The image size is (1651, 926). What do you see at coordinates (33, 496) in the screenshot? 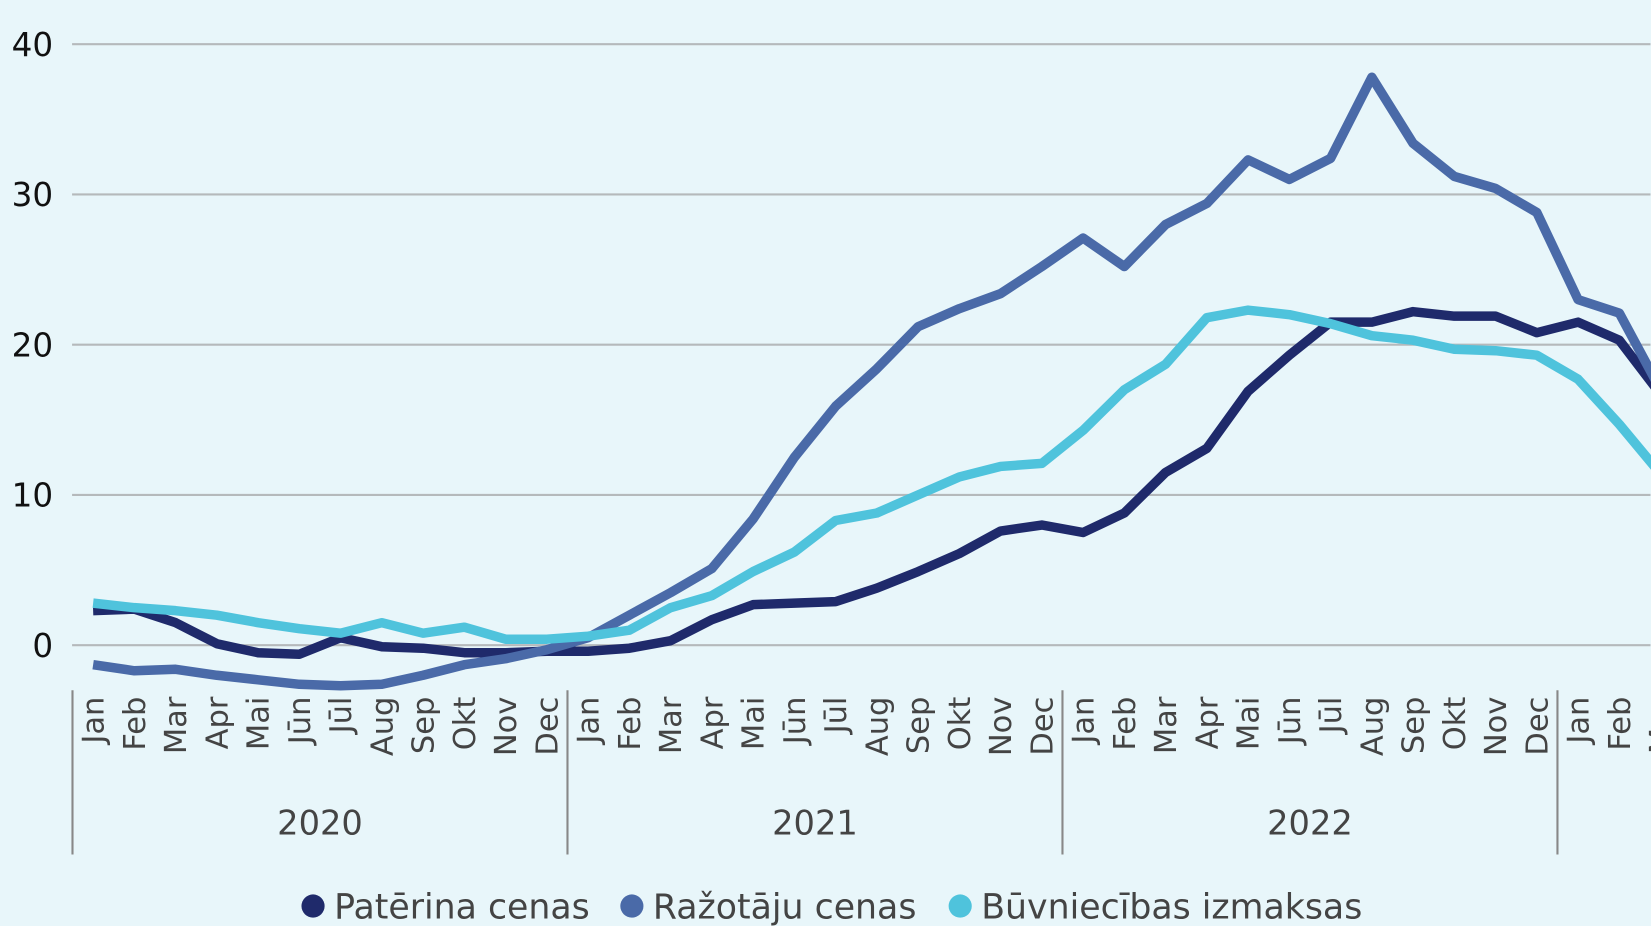
I see `y-tick-label: 10` at bounding box center [33, 496].